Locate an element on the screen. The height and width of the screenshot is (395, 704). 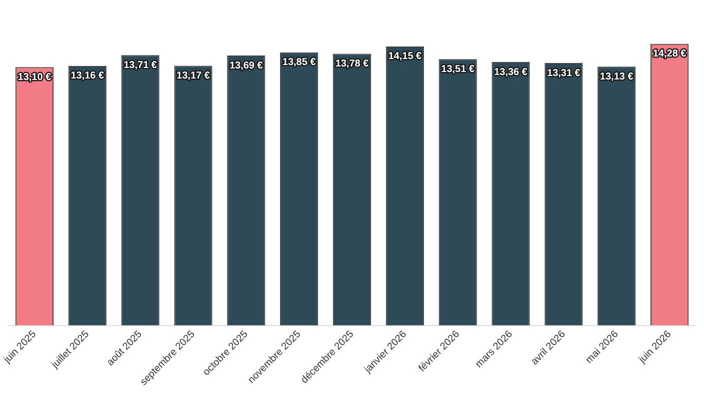
data-label: 13,16 € is located at coordinates (87, 76).